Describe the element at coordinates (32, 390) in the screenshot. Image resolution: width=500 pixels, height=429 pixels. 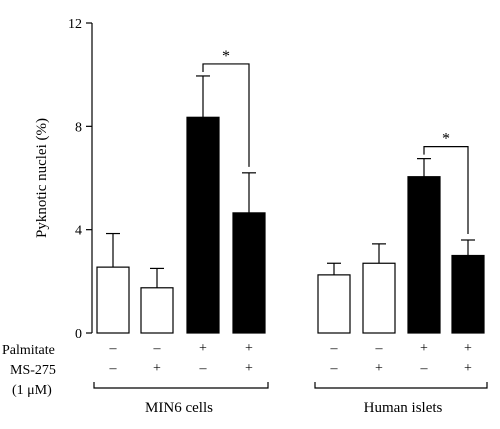
I see `row-label-ms275-concentration: (1 μM)` at that location.